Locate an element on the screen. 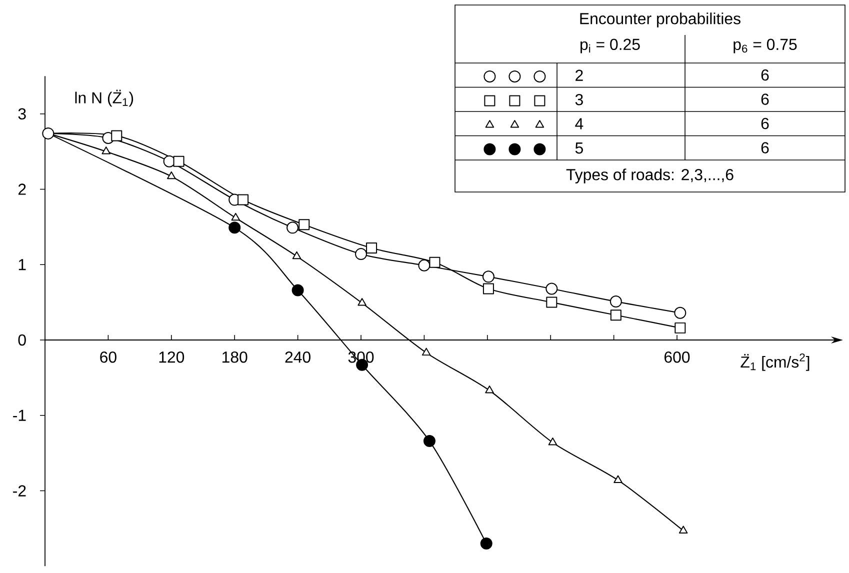  legend-label: 4 is located at coordinates (579, 124).